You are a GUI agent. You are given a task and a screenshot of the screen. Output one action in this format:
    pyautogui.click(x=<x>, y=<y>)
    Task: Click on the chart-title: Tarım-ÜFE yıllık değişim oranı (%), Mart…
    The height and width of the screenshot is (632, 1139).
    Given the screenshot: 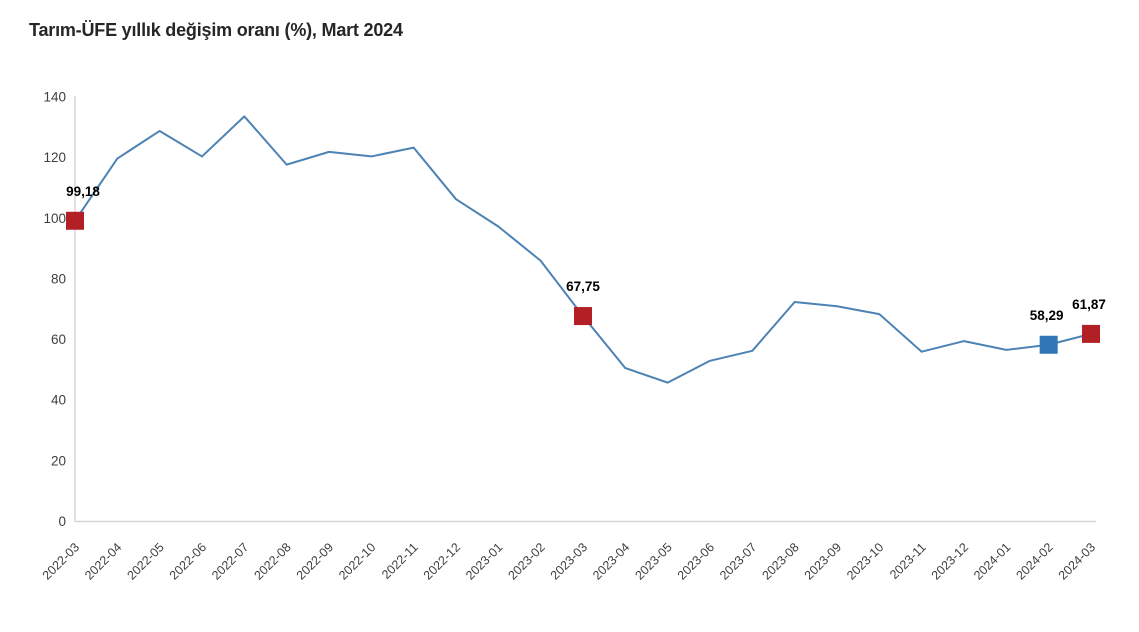 What is the action you would take?
    pyautogui.click(x=216, y=30)
    